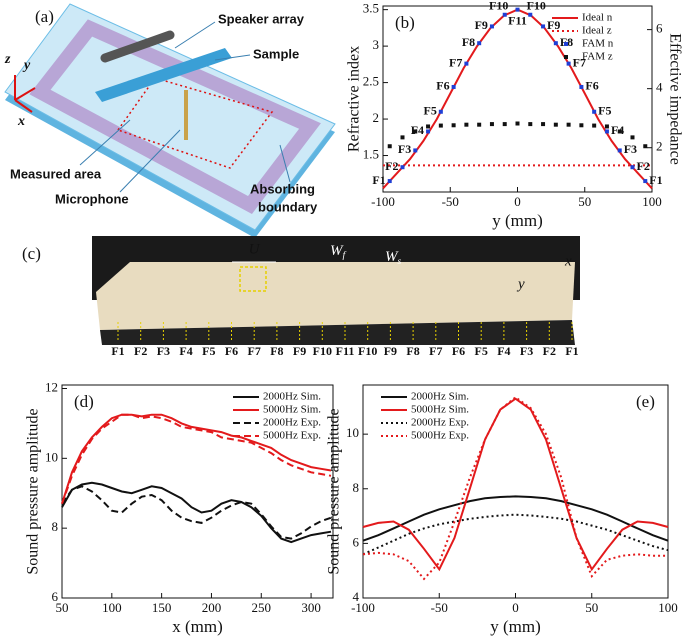 This screenshot has height=644, width=685. Describe the element at coordinates (371, 154) in the screenshot. I see `y-tick-label: 1.5` at that location.